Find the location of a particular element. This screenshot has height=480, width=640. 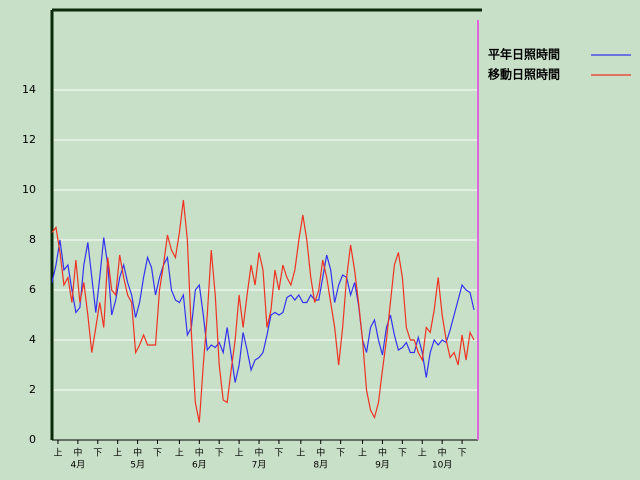

month-label: 9月 is located at coordinates (382, 465).